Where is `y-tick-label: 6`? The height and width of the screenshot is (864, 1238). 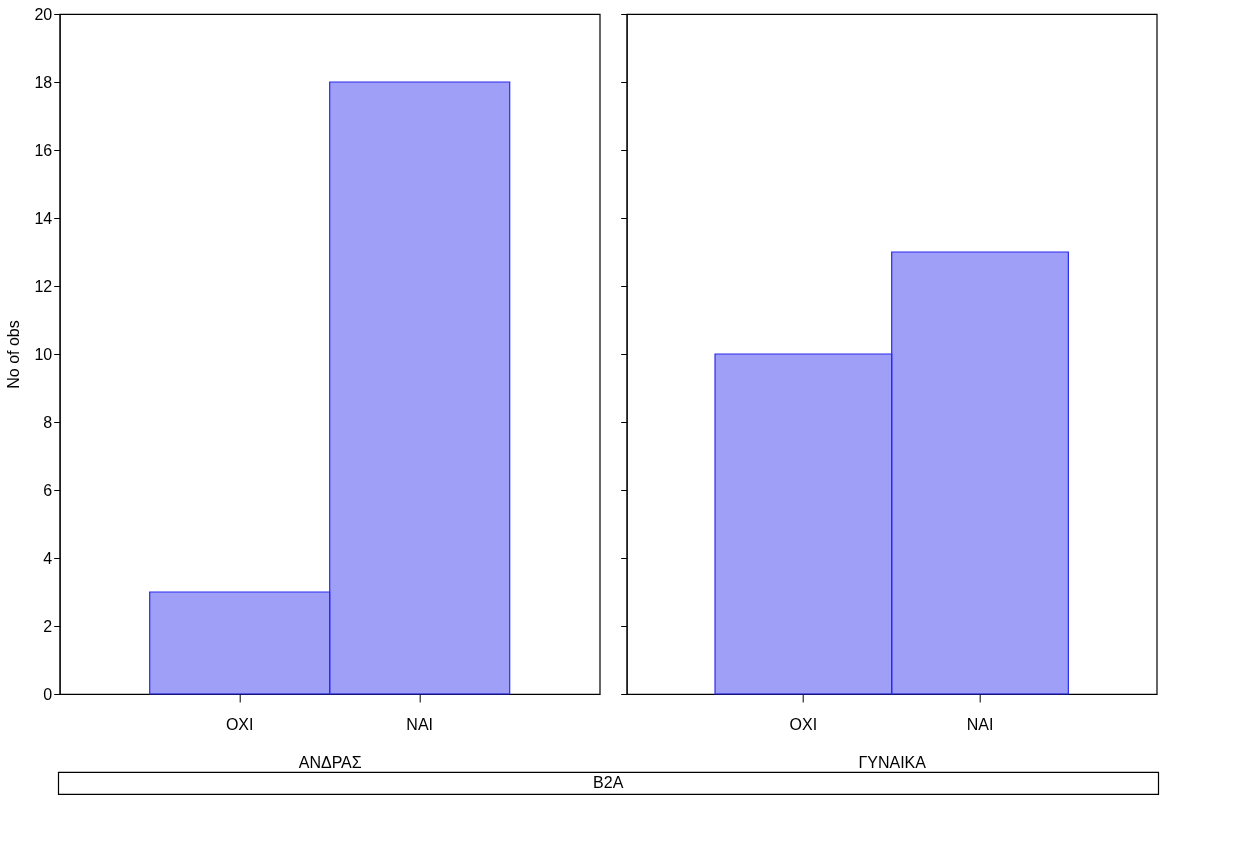 y-tick-label: 6 is located at coordinates (48, 490).